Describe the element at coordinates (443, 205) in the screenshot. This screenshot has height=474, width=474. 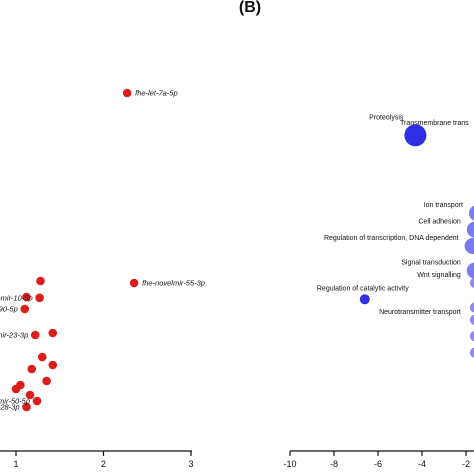
I see `go-term-label: Ion transport` at that location.